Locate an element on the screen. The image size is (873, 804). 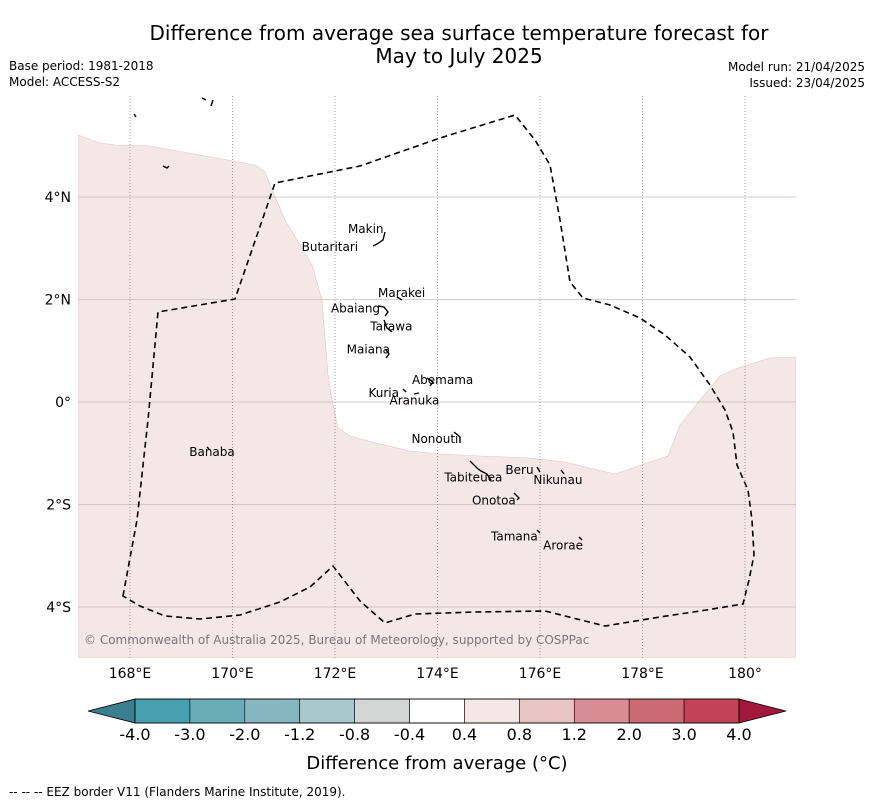
place-label: Tamana is located at coordinates (514, 536).